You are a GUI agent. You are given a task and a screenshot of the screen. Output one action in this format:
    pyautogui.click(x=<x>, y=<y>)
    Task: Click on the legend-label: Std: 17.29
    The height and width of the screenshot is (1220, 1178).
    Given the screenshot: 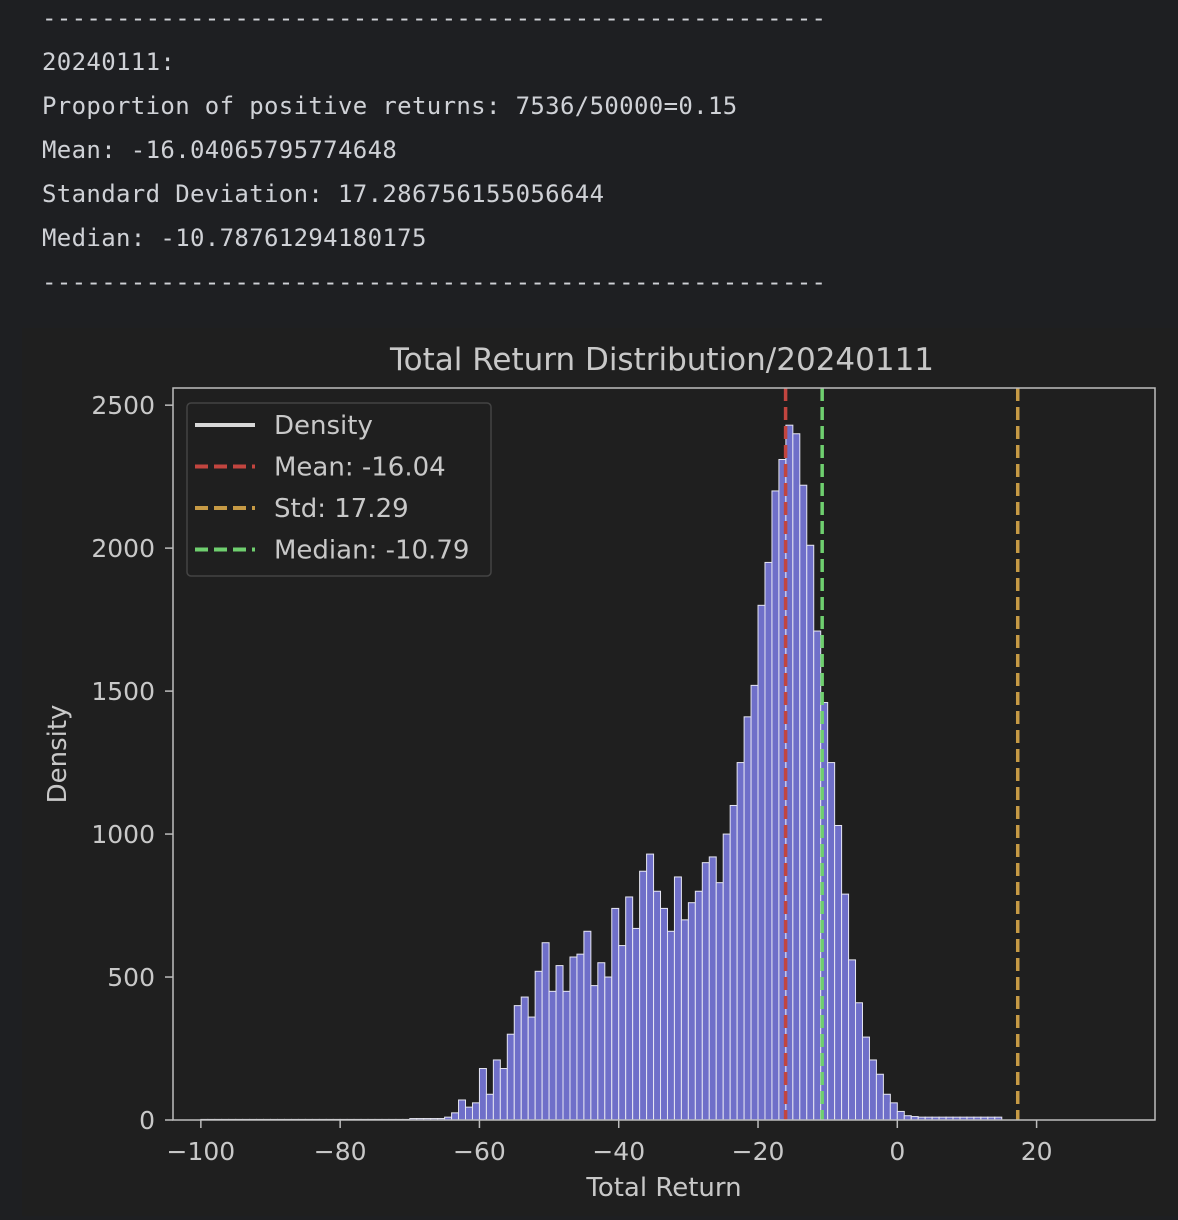 What is the action you would take?
    pyautogui.click(x=341, y=509)
    